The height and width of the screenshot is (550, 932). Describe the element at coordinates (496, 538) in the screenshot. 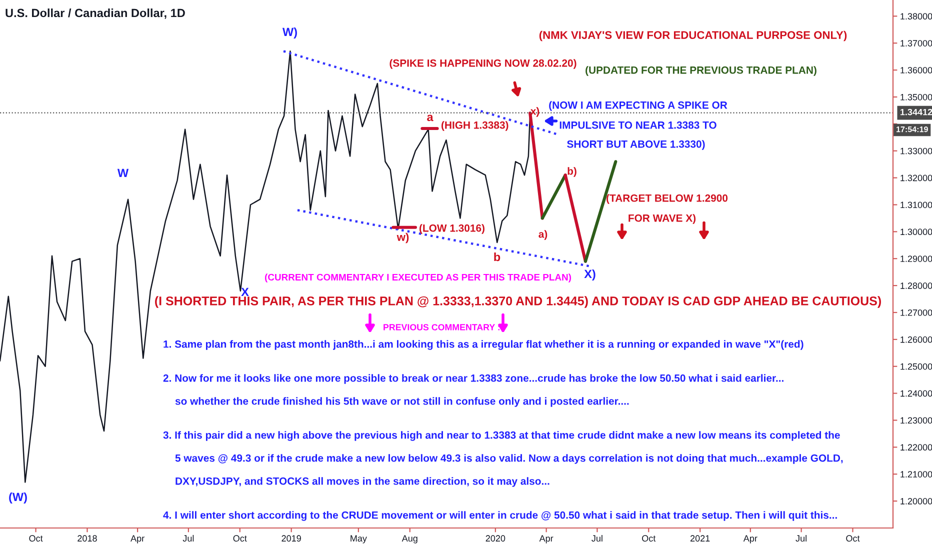

I see `x-tick-label: 2020` at that location.